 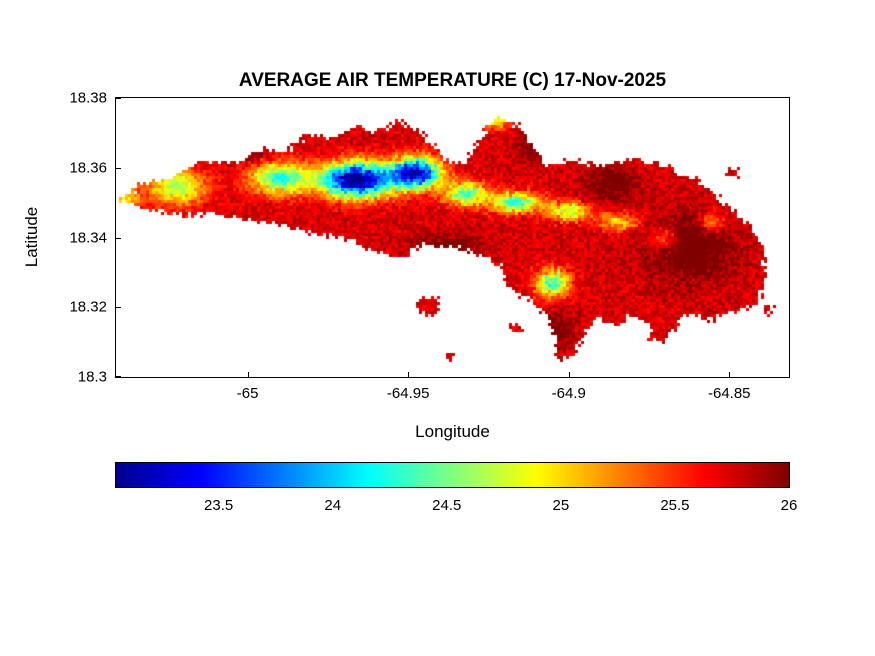 What do you see at coordinates (88, 98) in the screenshot?
I see `y-tick-label: 18.38` at bounding box center [88, 98].